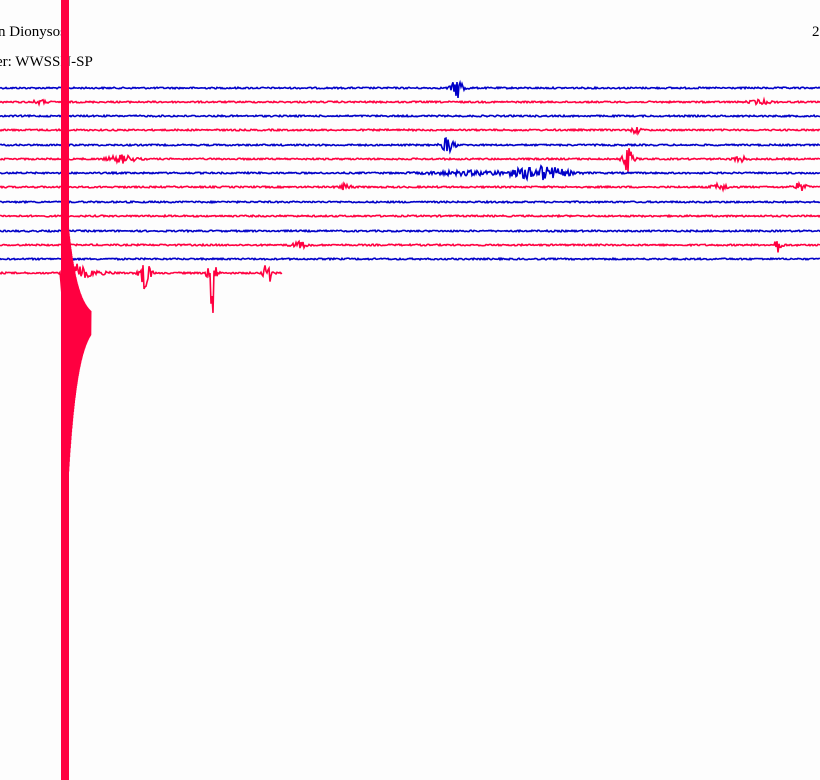 The image size is (820, 780). I want to click on corner-label: 2, so click(816, 32).